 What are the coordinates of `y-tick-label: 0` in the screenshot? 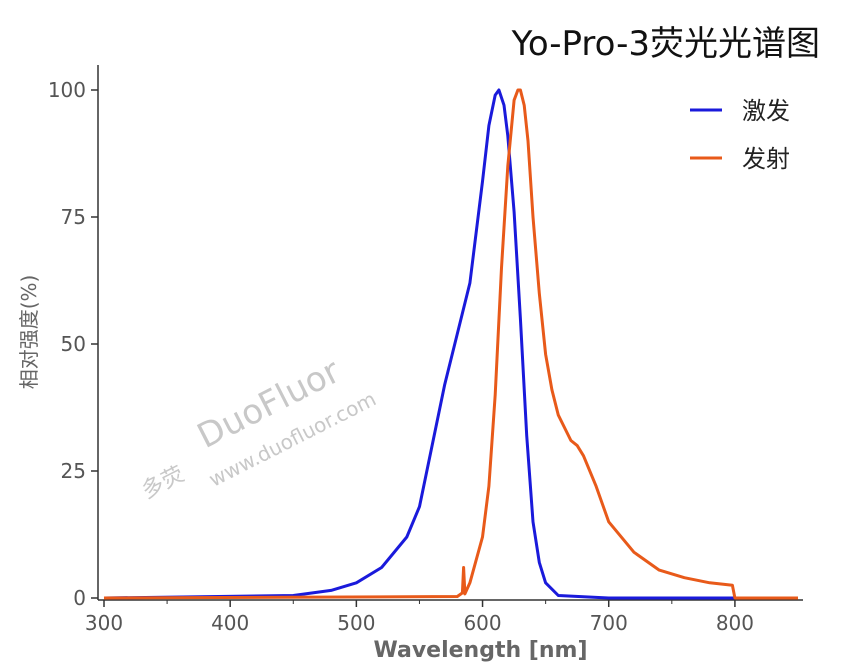 It's located at (79, 598).